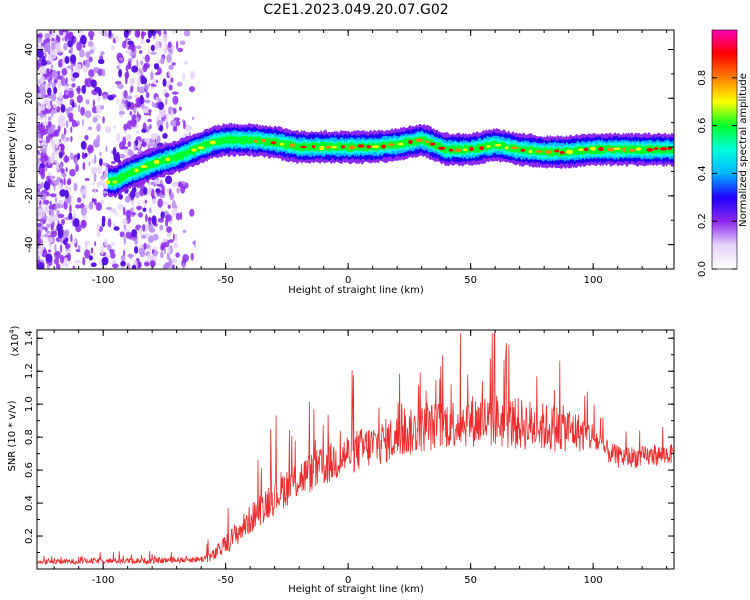  Describe the element at coordinates (743, 150) in the screenshot. I see `colorbar-label: Normalized spectral amplitude` at that location.